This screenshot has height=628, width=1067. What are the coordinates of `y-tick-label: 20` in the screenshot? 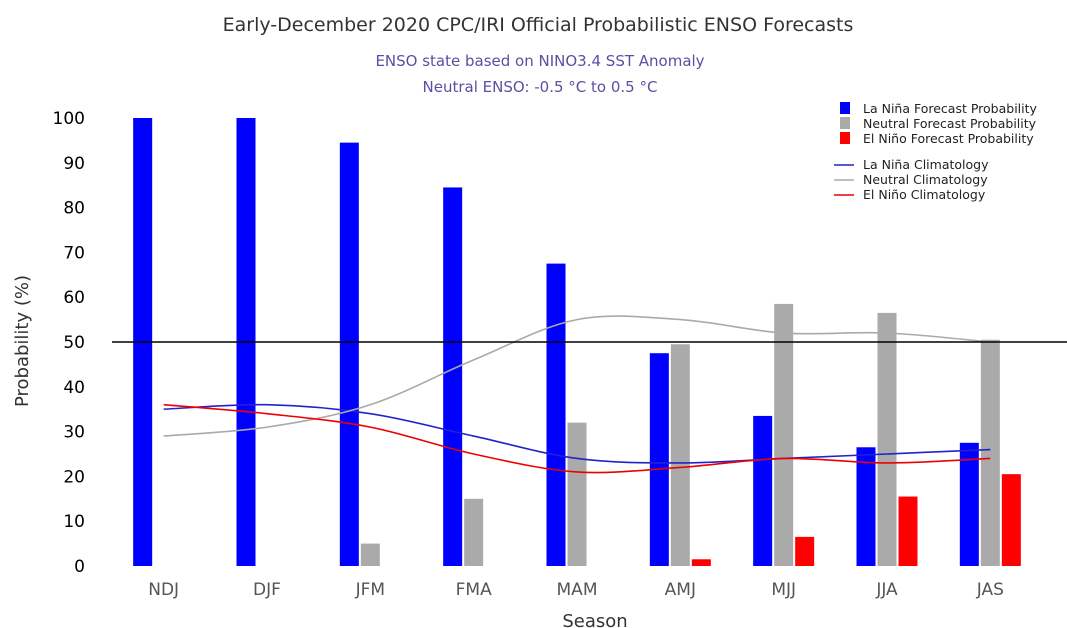 It's located at (74, 477).